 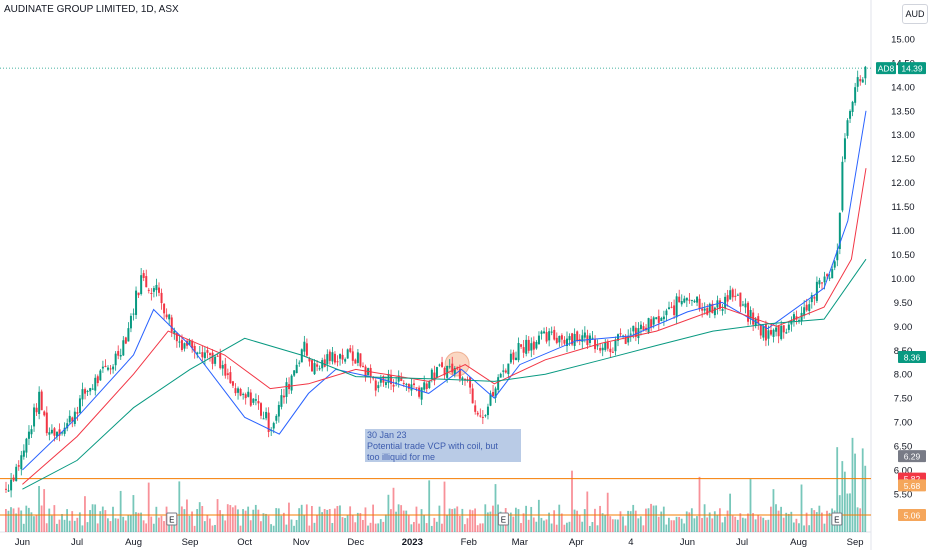 I want to click on price-labels: AD8 14.39 8.36 6.29 5.825.68 5.06, so click(x=901, y=292).